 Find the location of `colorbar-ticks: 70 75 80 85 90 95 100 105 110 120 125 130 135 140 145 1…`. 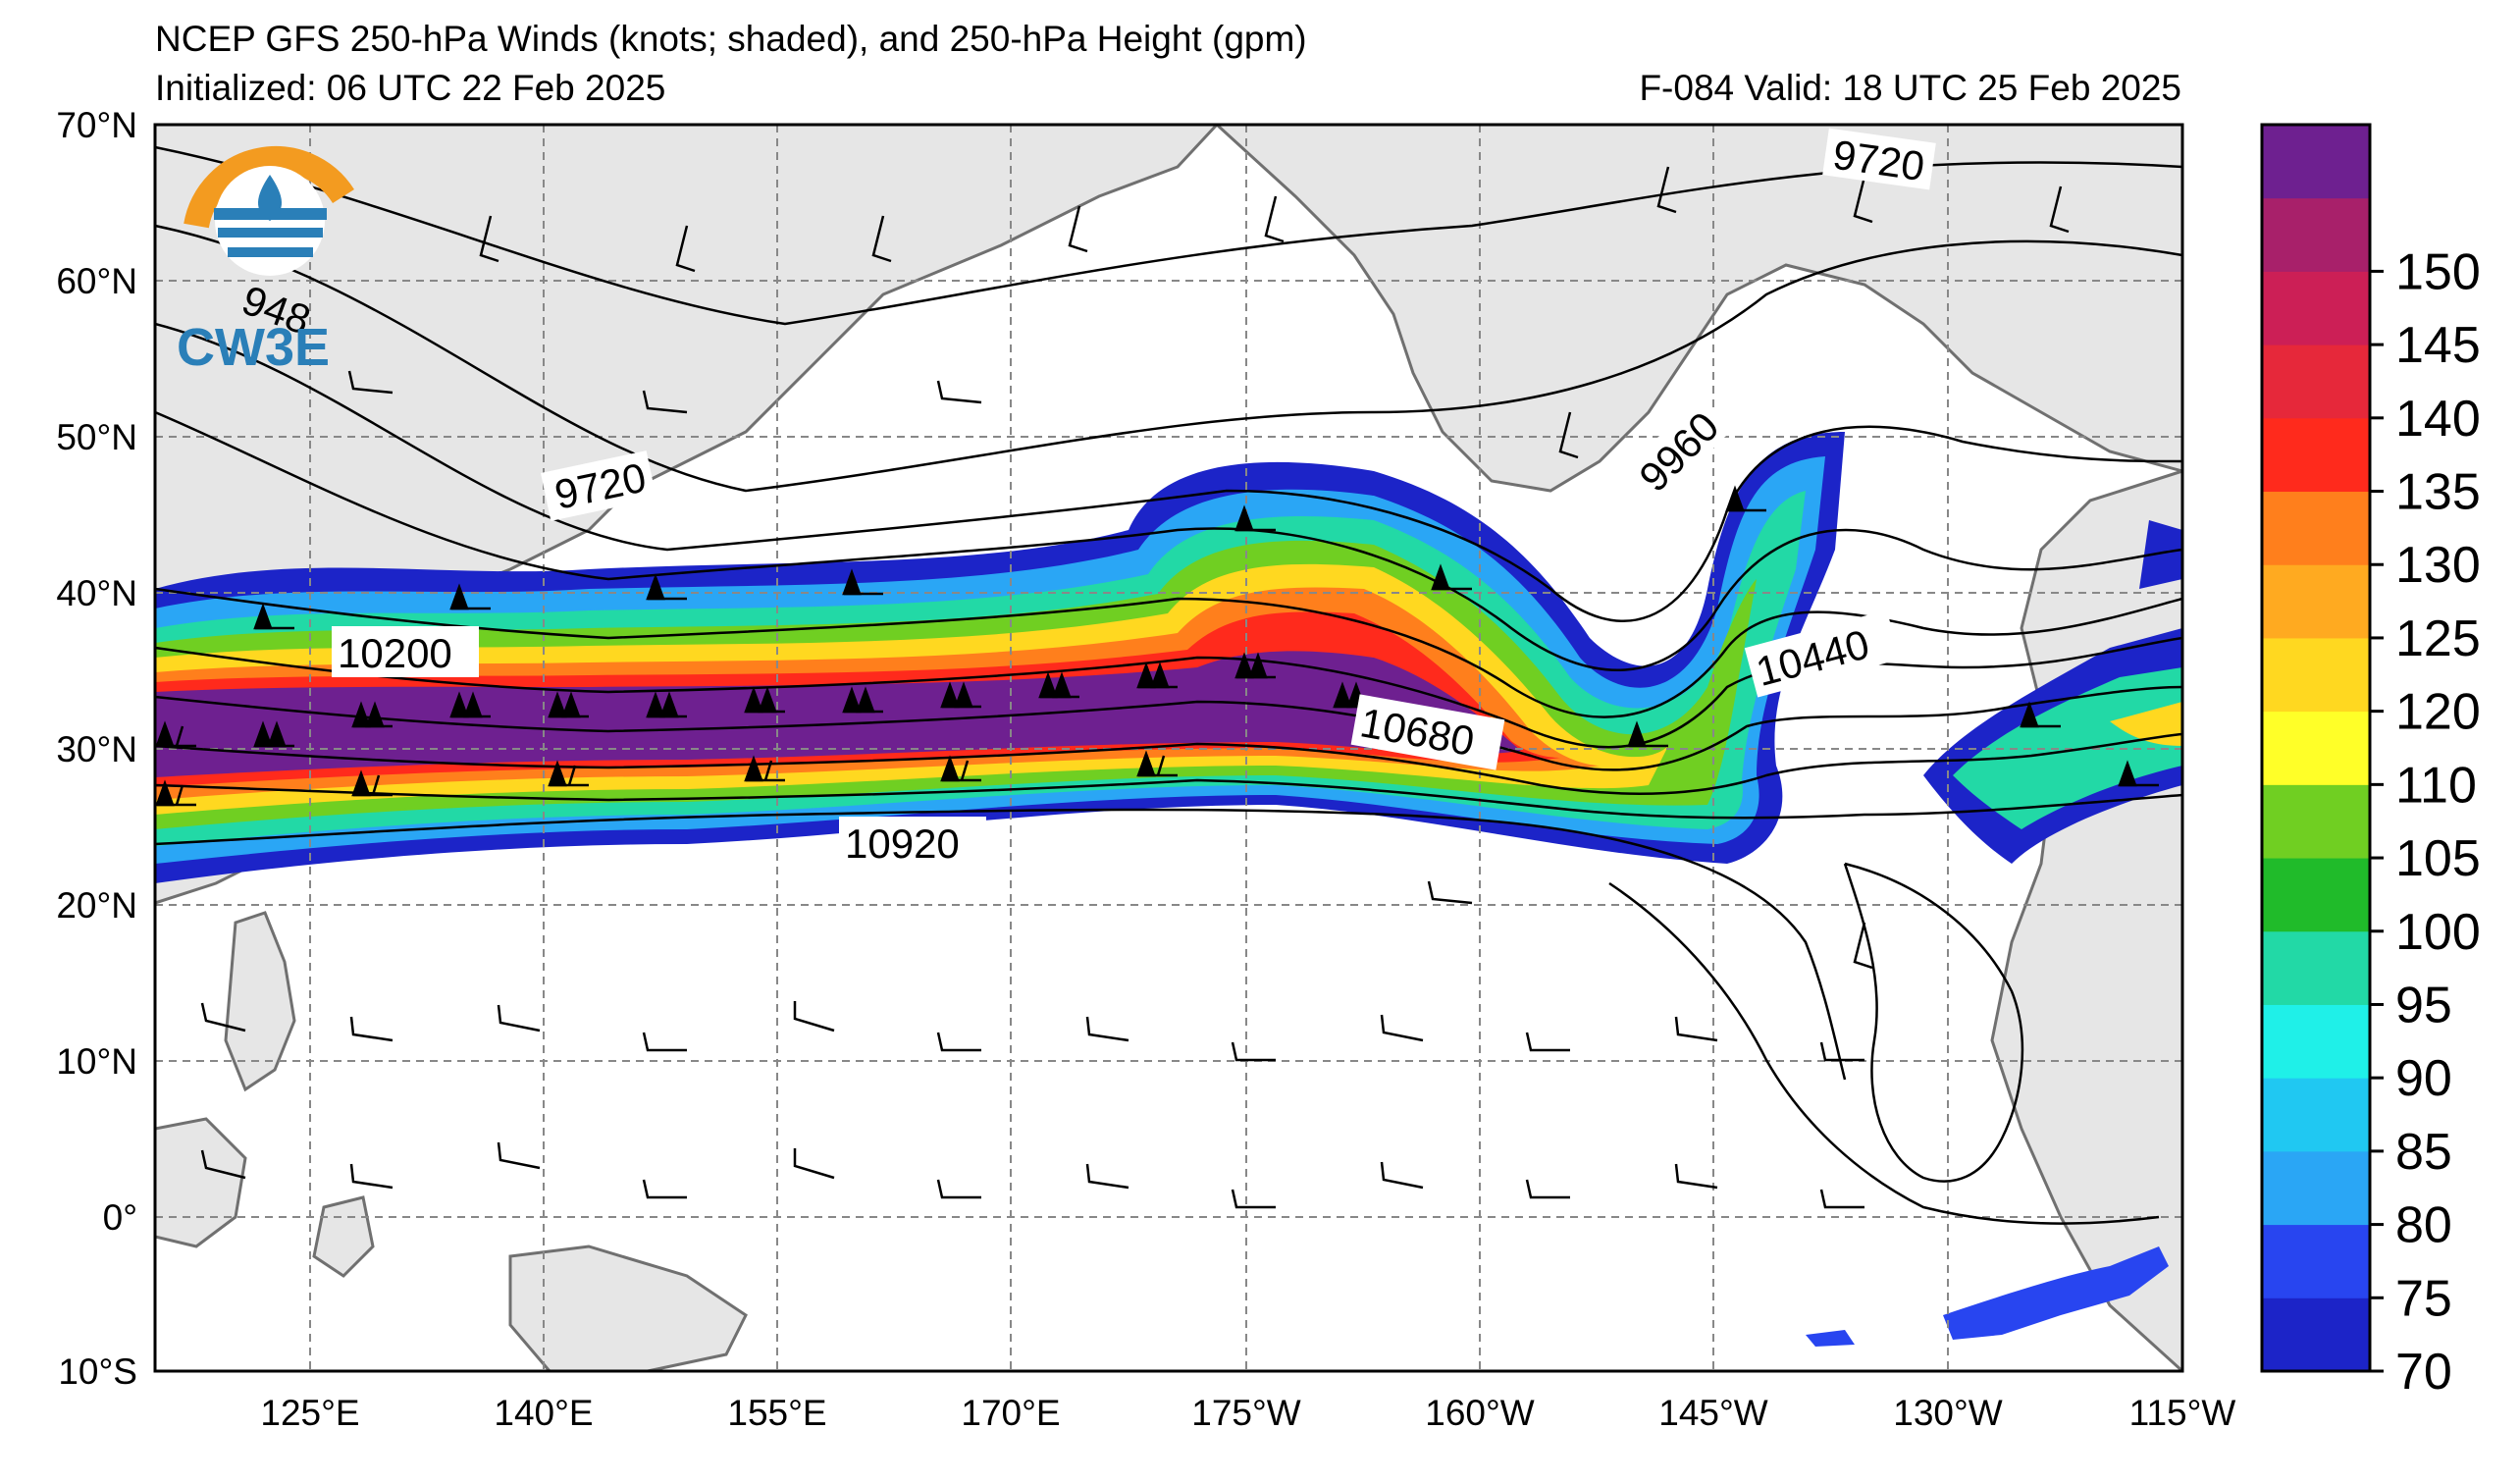

colorbar-ticks: 70 75 80 85 90 95 100 105 110 120 125 130 135 140 145 1… is located at coordinates (2425, 822).